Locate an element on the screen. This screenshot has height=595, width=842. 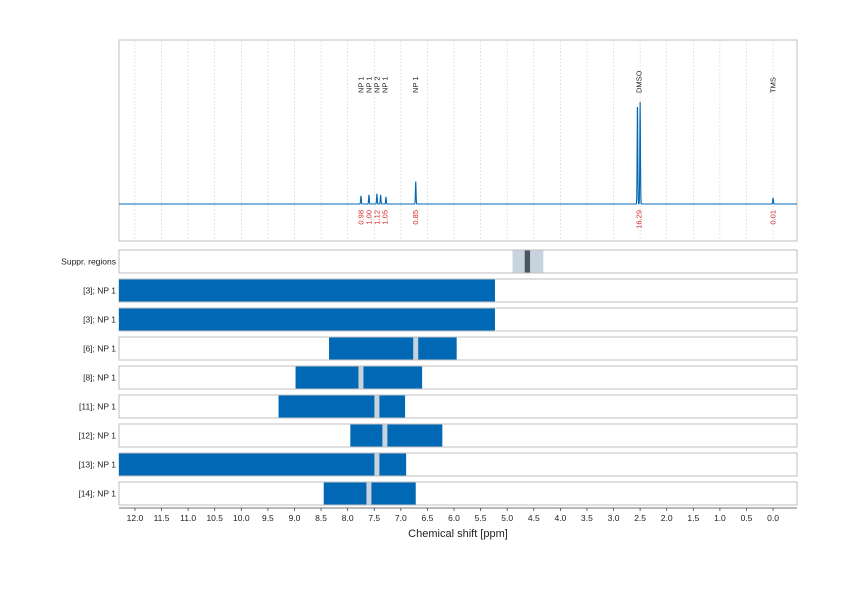
x-tick-label: 5.5 is located at coordinates (481, 518).